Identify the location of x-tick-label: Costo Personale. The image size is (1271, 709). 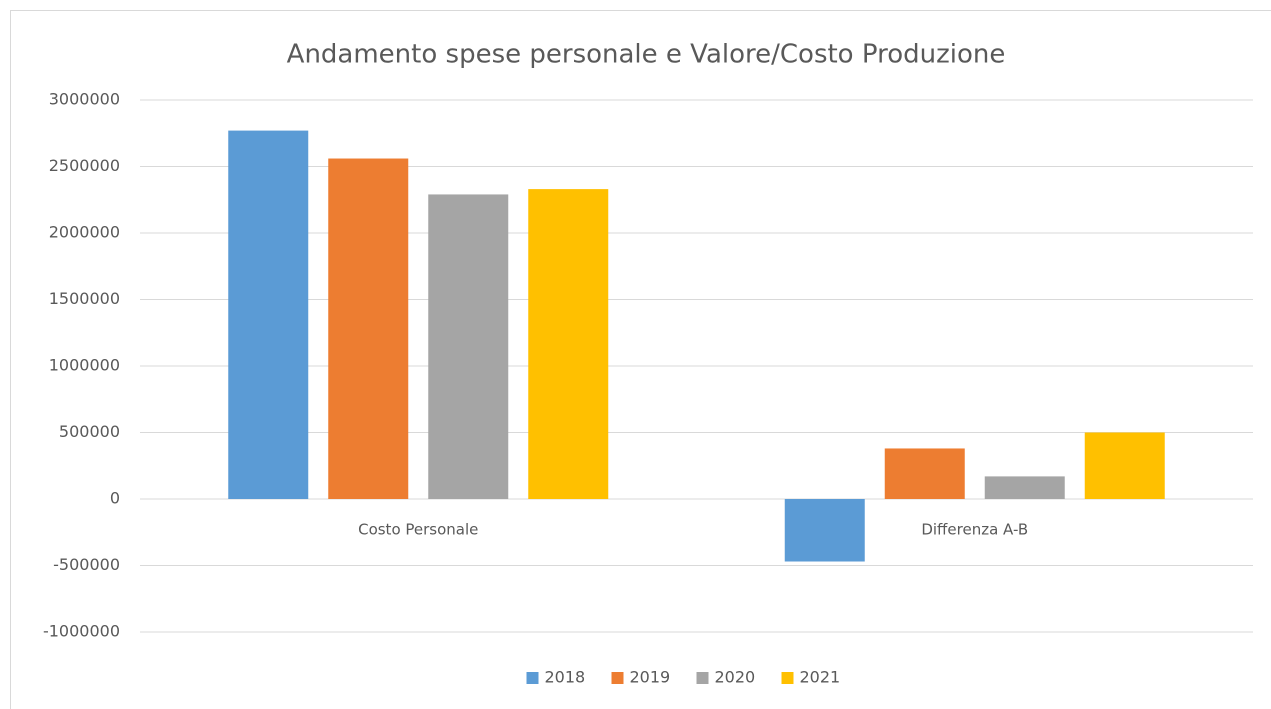
(418, 530).